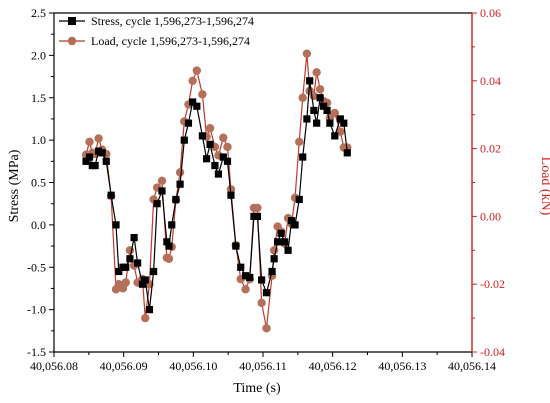 This screenshot has width=550, height=403. What do you see at coordinates (257, 388) in the screenshot?
I see `x-axis-title: Time (s)` at bounding box center [257, 388].